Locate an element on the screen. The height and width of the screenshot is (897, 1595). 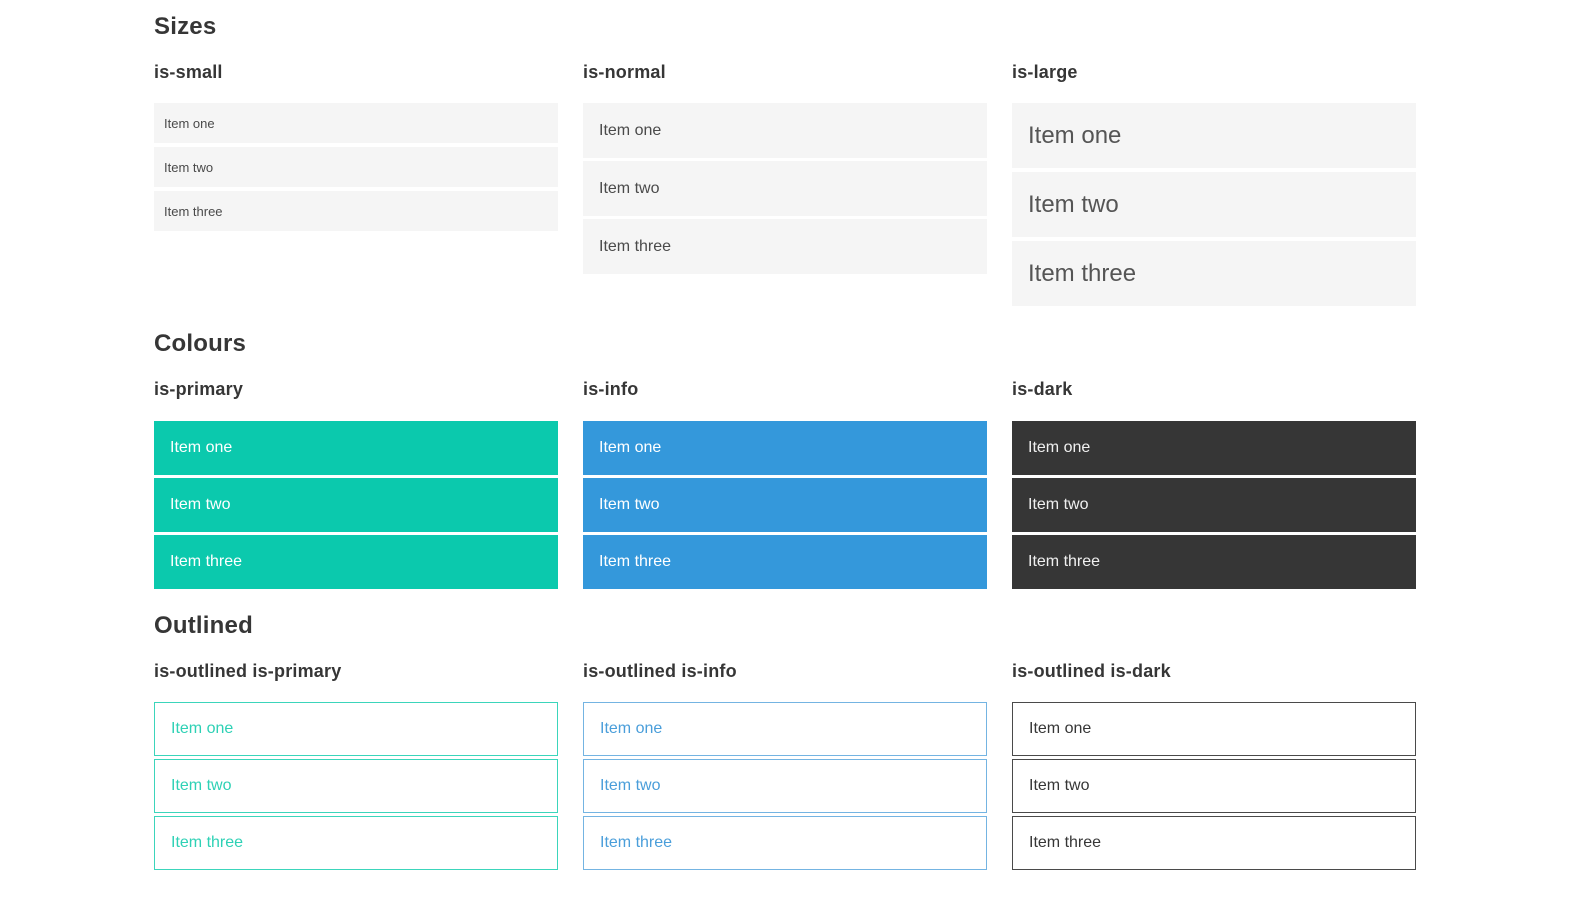
group-is-dark: is-dark Item one Item two Item three is located at coordinates (1214, 475).